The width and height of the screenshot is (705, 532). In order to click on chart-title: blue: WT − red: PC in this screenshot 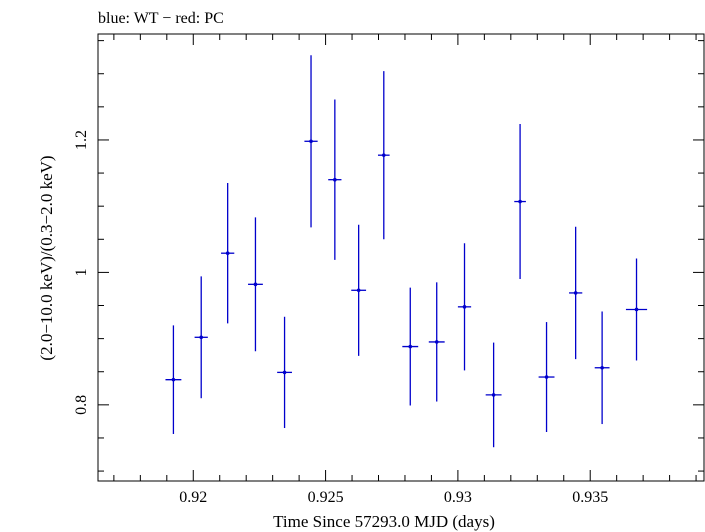, I will do `click(161, 18)`.